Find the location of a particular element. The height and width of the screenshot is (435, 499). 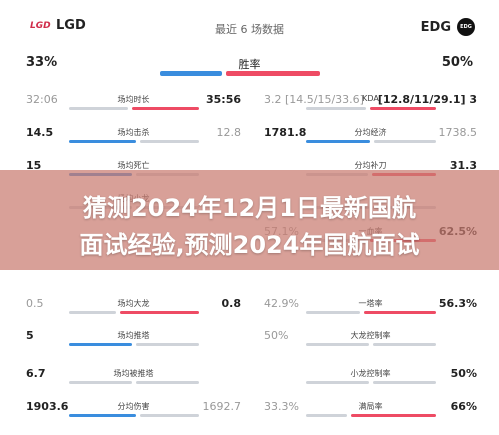

match-header: LGD LGD 最近 6 场数据 EDG EDG is located at coordinates (249, 24).